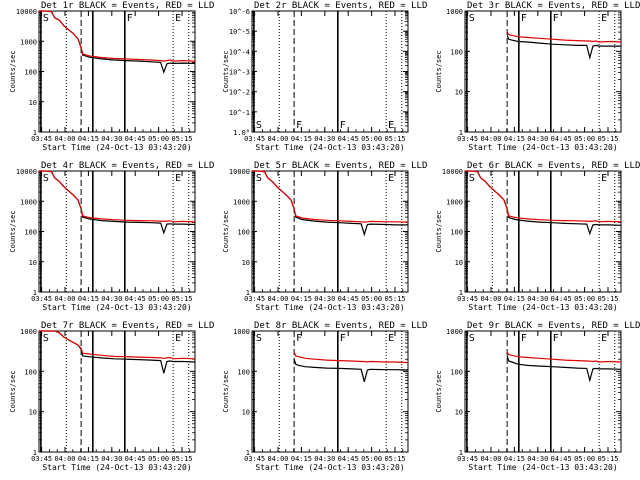 Image resolution: width=640 pixels, height=480 pixels. Describe the element at coordinates (239, 113) in the screenshot. I see `y-tick-label: 10^-1` at that location.